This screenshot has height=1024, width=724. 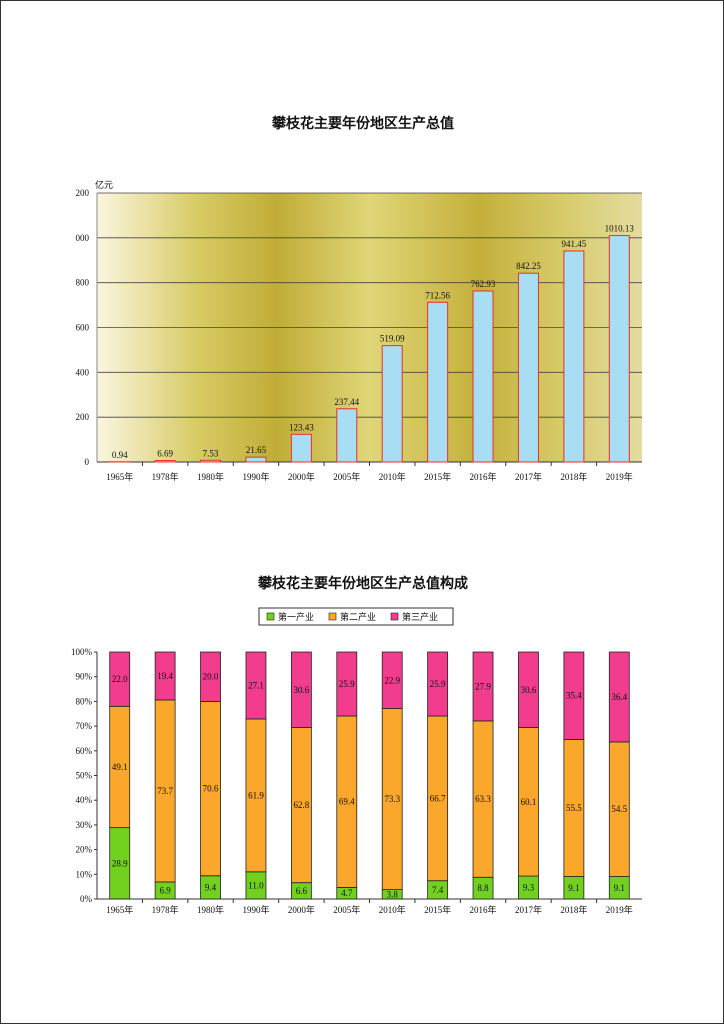 I want to click on legend-label: 第二产业, so click(x=358, y=616).